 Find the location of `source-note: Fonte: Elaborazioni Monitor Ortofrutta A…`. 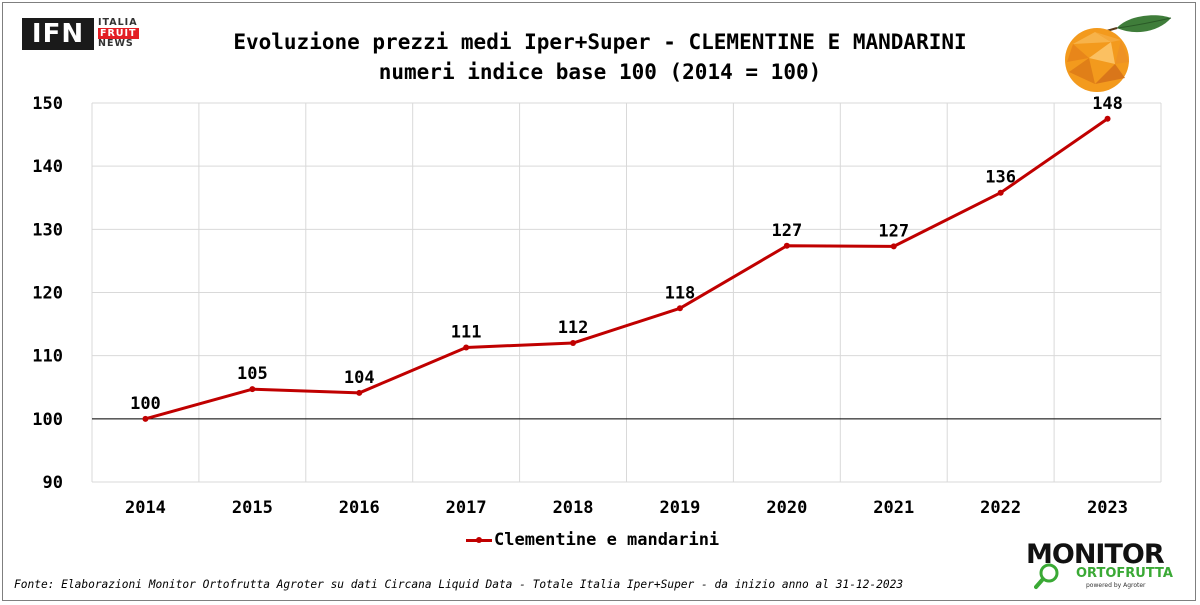

source-note: Fonte: Elaborazioni Monitor Ortofrutta A… is located at coordinates (459, 584).